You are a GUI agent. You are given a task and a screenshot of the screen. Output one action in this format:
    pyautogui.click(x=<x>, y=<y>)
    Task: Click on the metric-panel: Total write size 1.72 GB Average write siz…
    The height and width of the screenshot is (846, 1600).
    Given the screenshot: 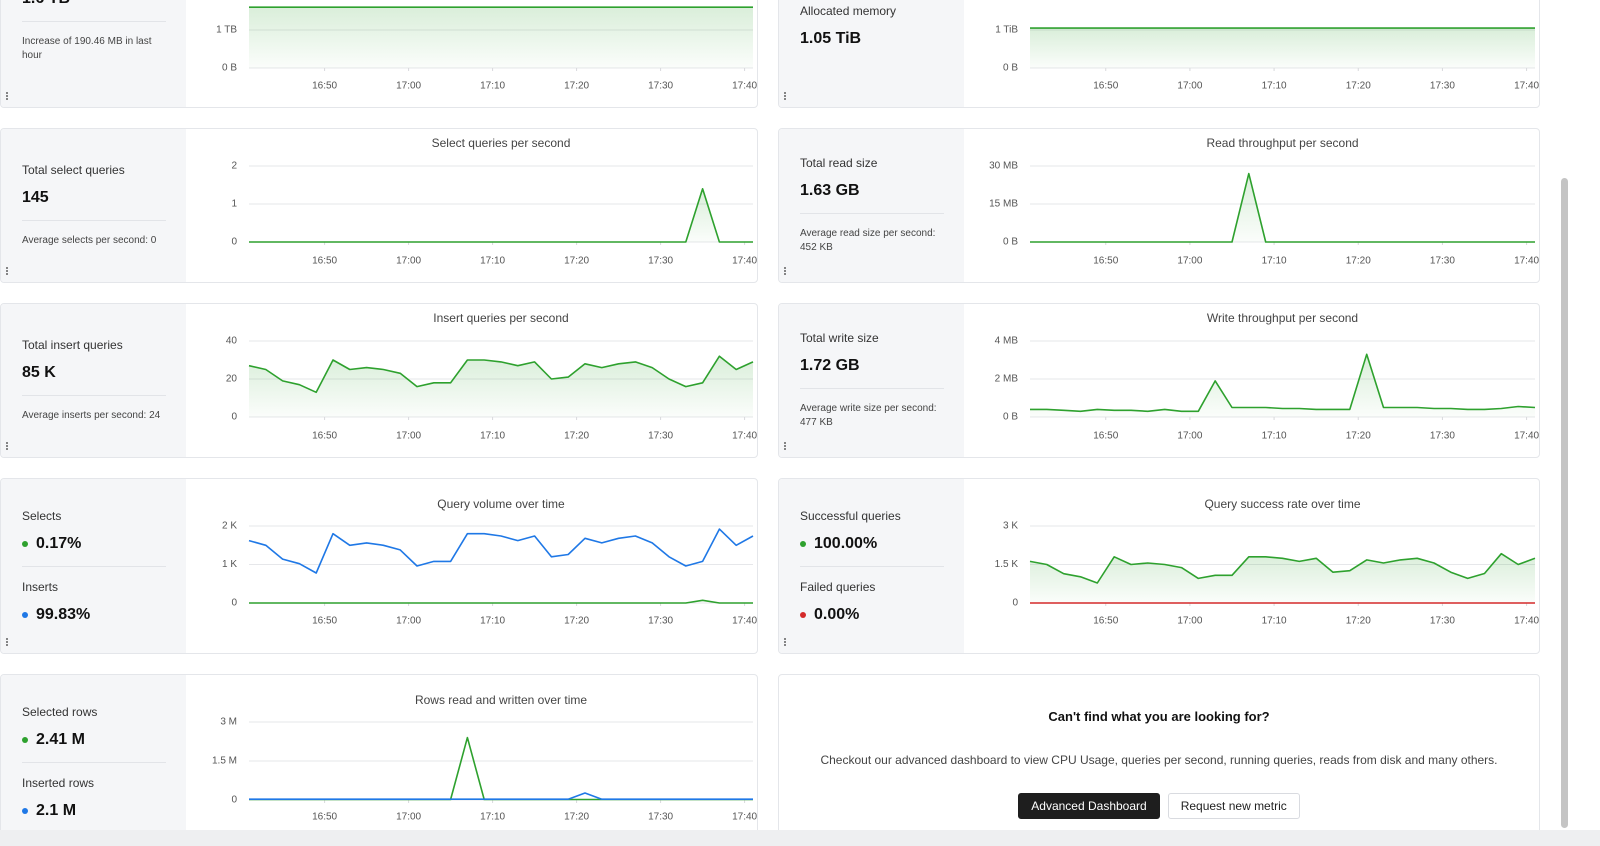 What is the action you would take?
    pyautogui.click(x=1159, y=380)
    